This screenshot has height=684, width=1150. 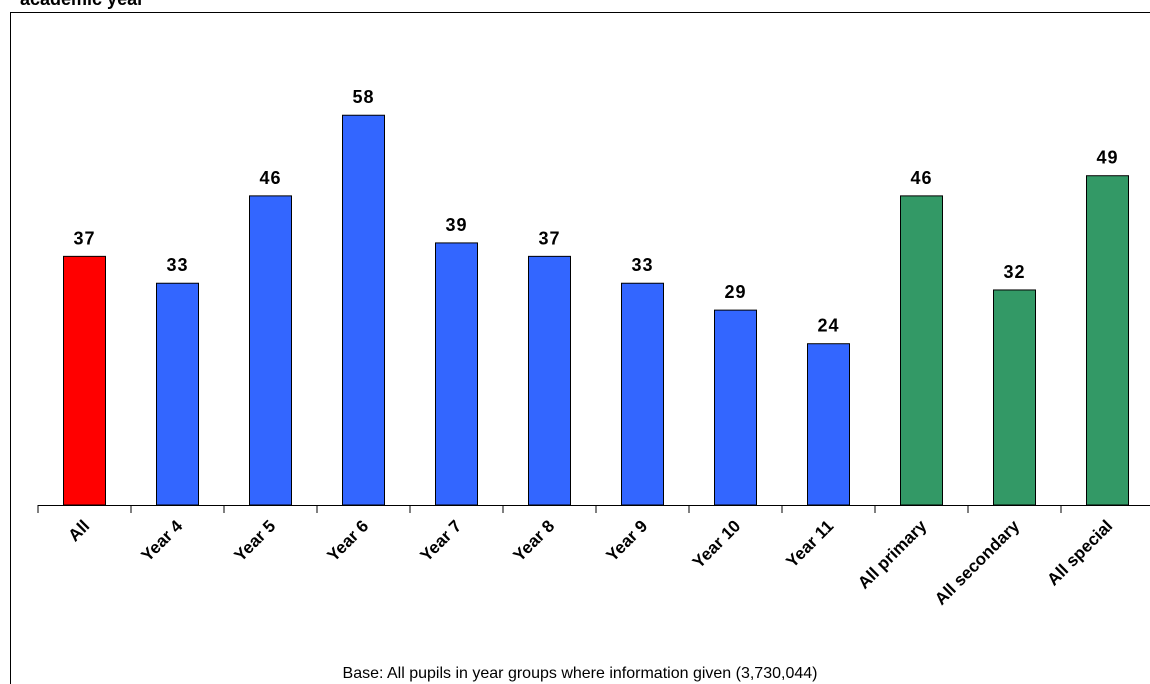 I want to click on x-tick-label: All primary, so click(x=892, y=554).